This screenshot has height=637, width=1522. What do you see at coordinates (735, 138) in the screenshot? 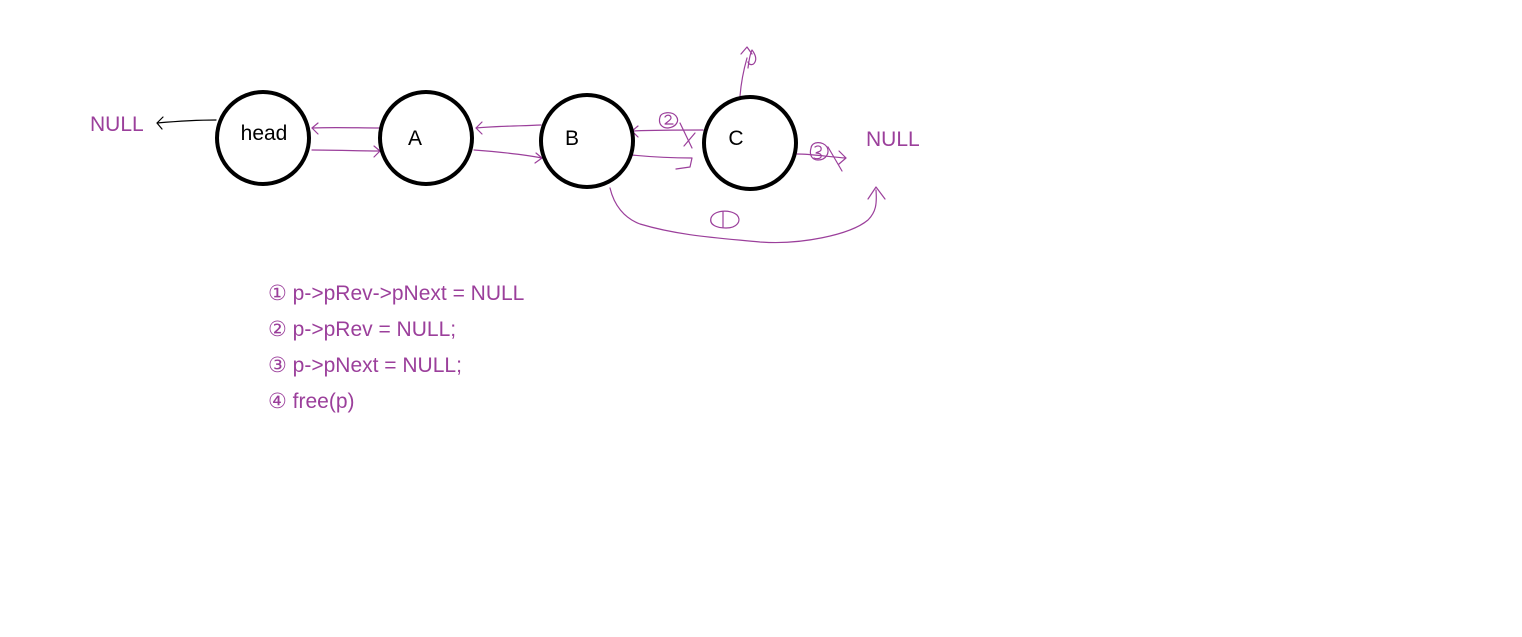
I see `node-c-label: C` at bounding box center [735, 138].